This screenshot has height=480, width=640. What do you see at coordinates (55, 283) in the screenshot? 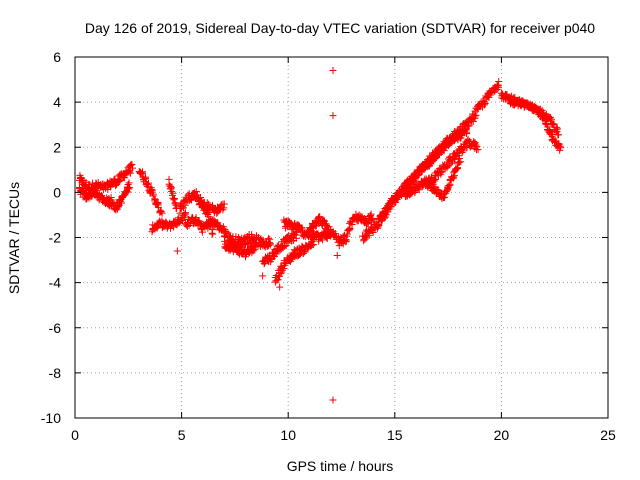
I see `y-tick-label: -4` at bounding box center [55, 283].